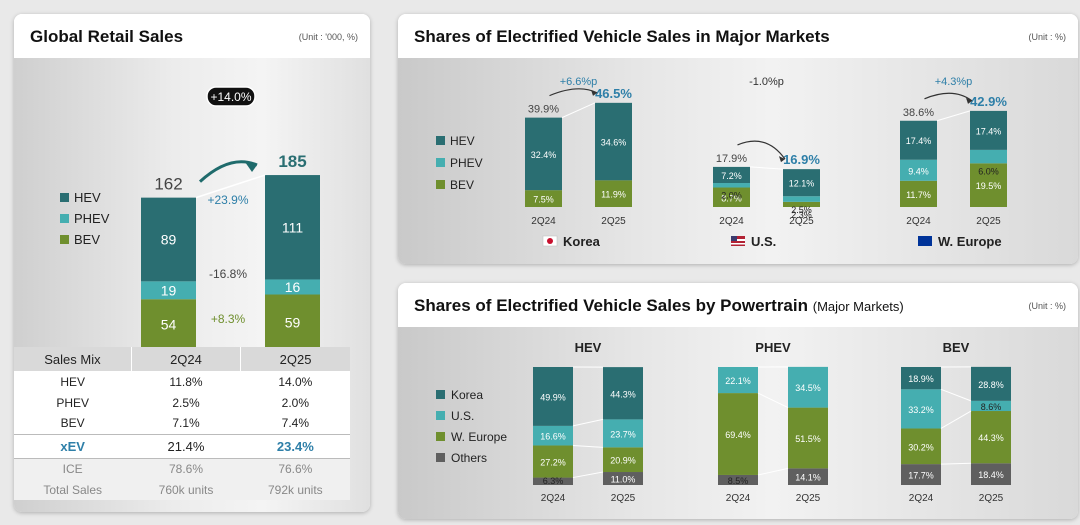 Image resolution: width=1080 pixels, height=525 pixels. What do you see at coordinates (734, 238) in the screenshot?
I see `flag-canton` at bounding box center [734, 238].